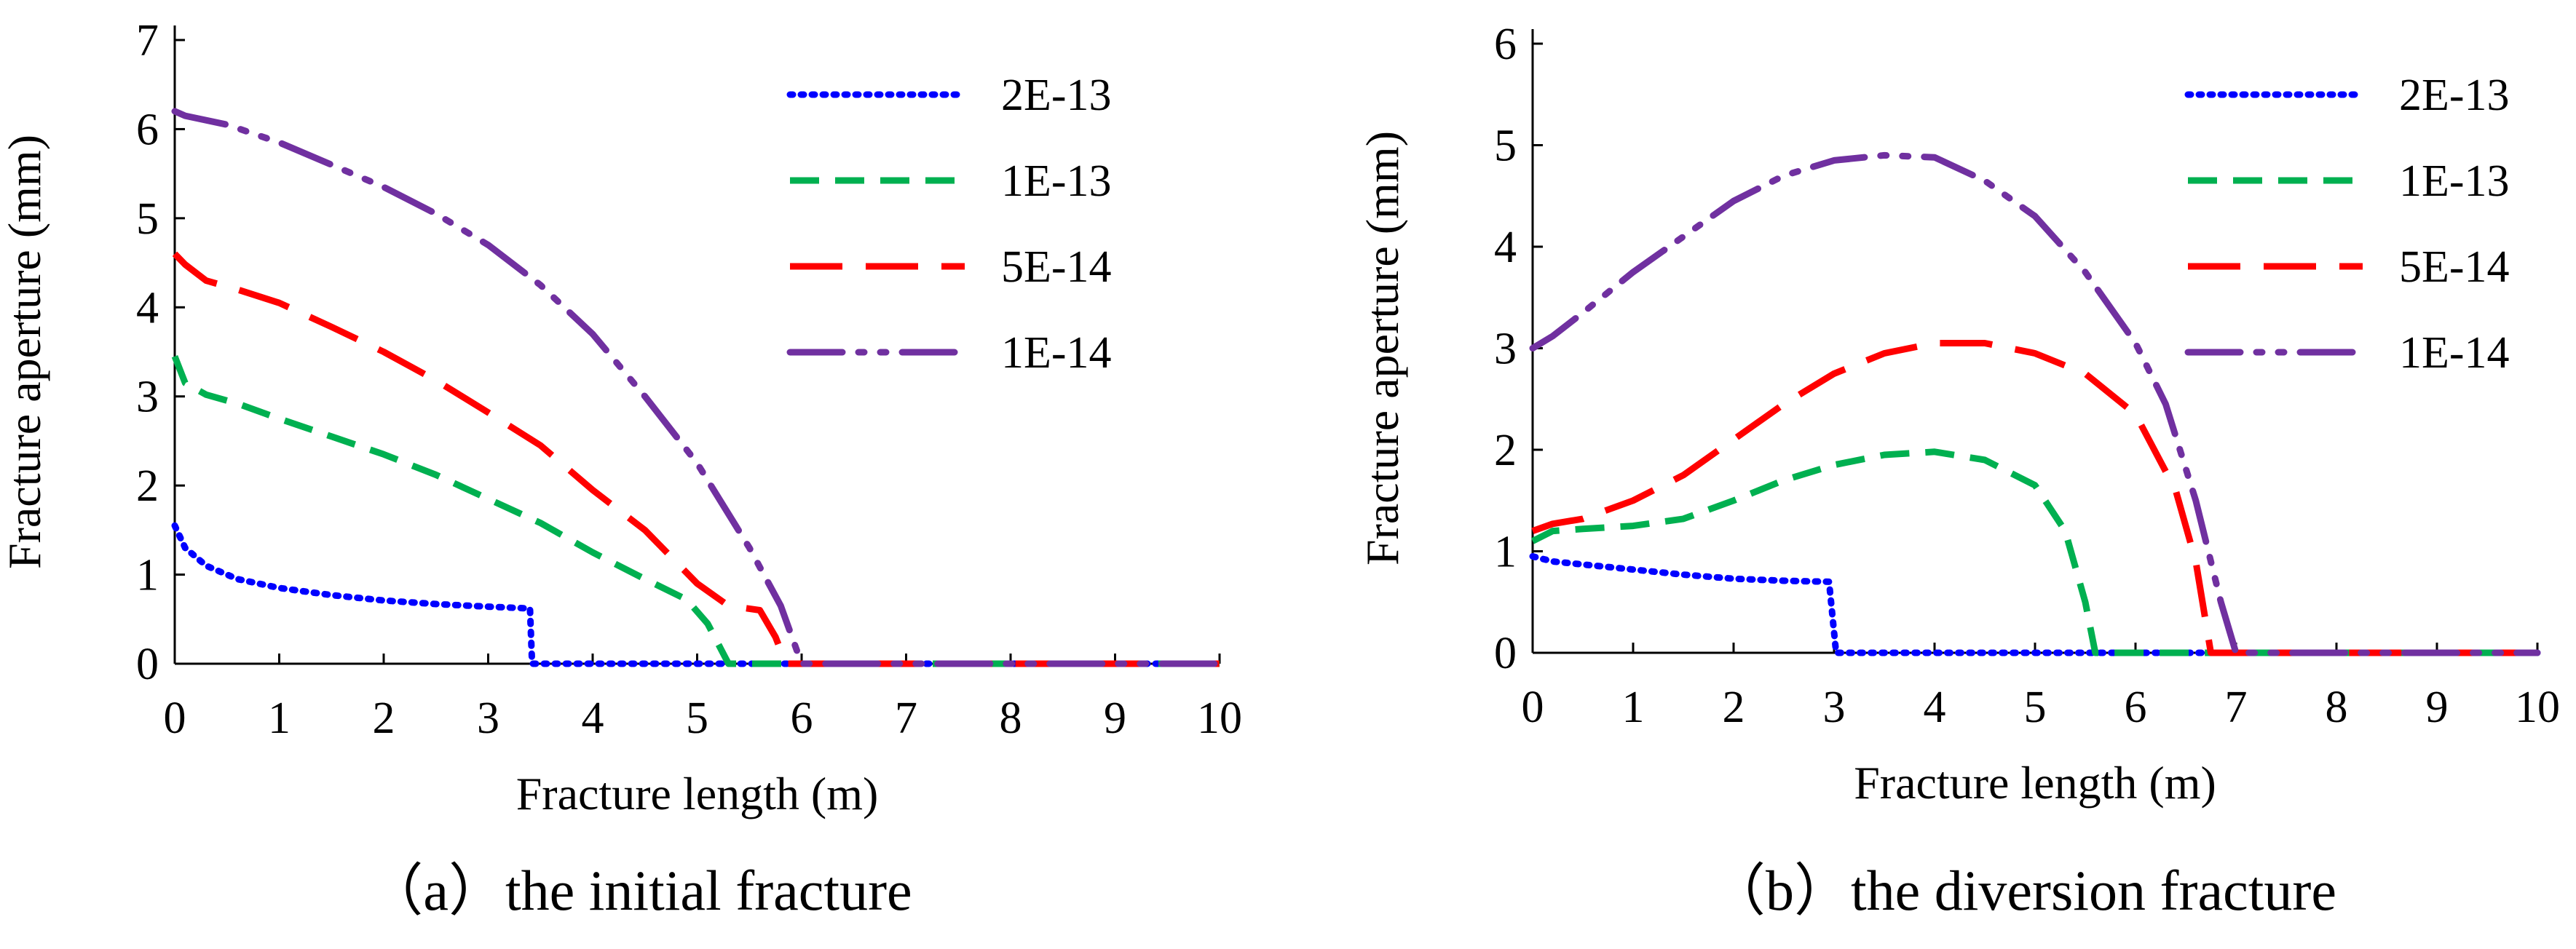 The image size is (2576, 949). I want to click on y-tick-label: 7, so click(147, 40).